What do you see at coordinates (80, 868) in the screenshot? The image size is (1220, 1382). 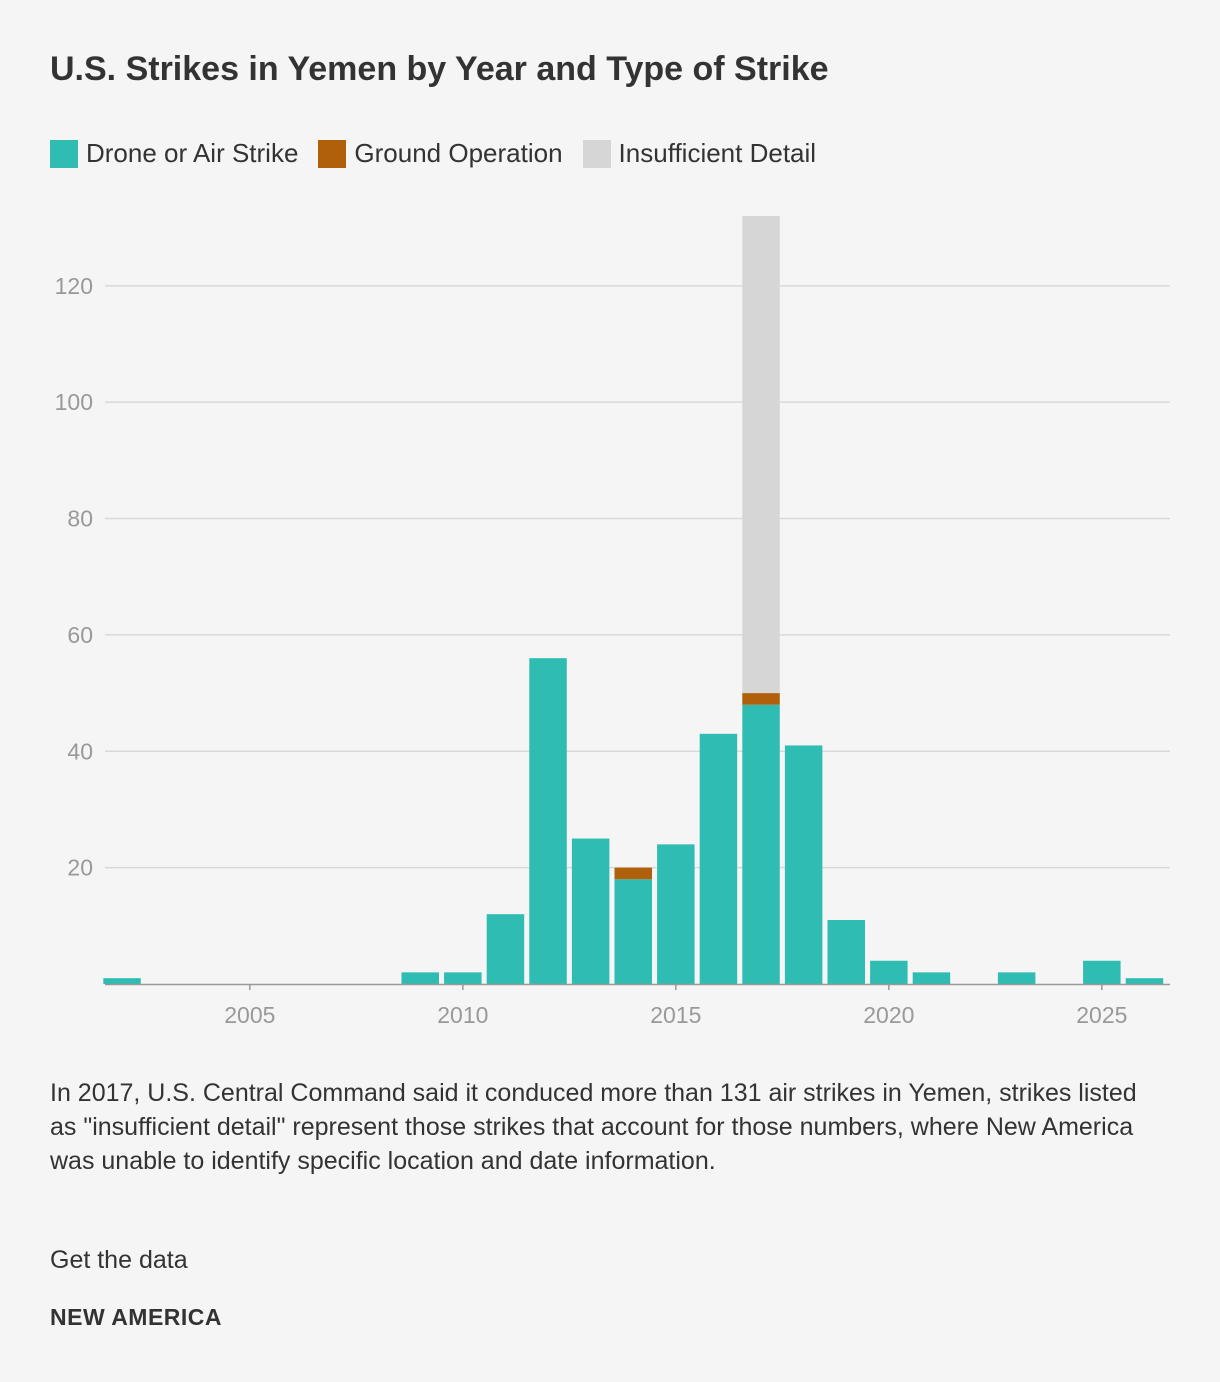 I see `y-tick-label-20: 20` at bounding box center [80, 868].